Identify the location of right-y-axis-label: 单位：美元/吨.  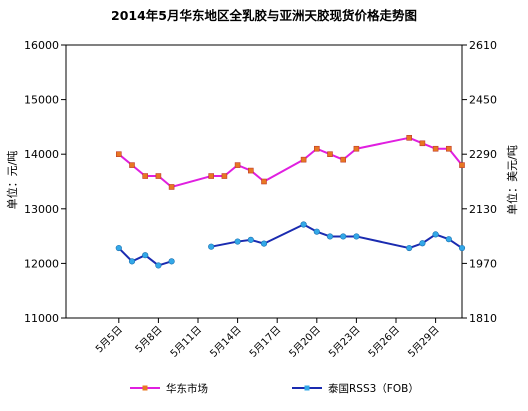
(512, 180).